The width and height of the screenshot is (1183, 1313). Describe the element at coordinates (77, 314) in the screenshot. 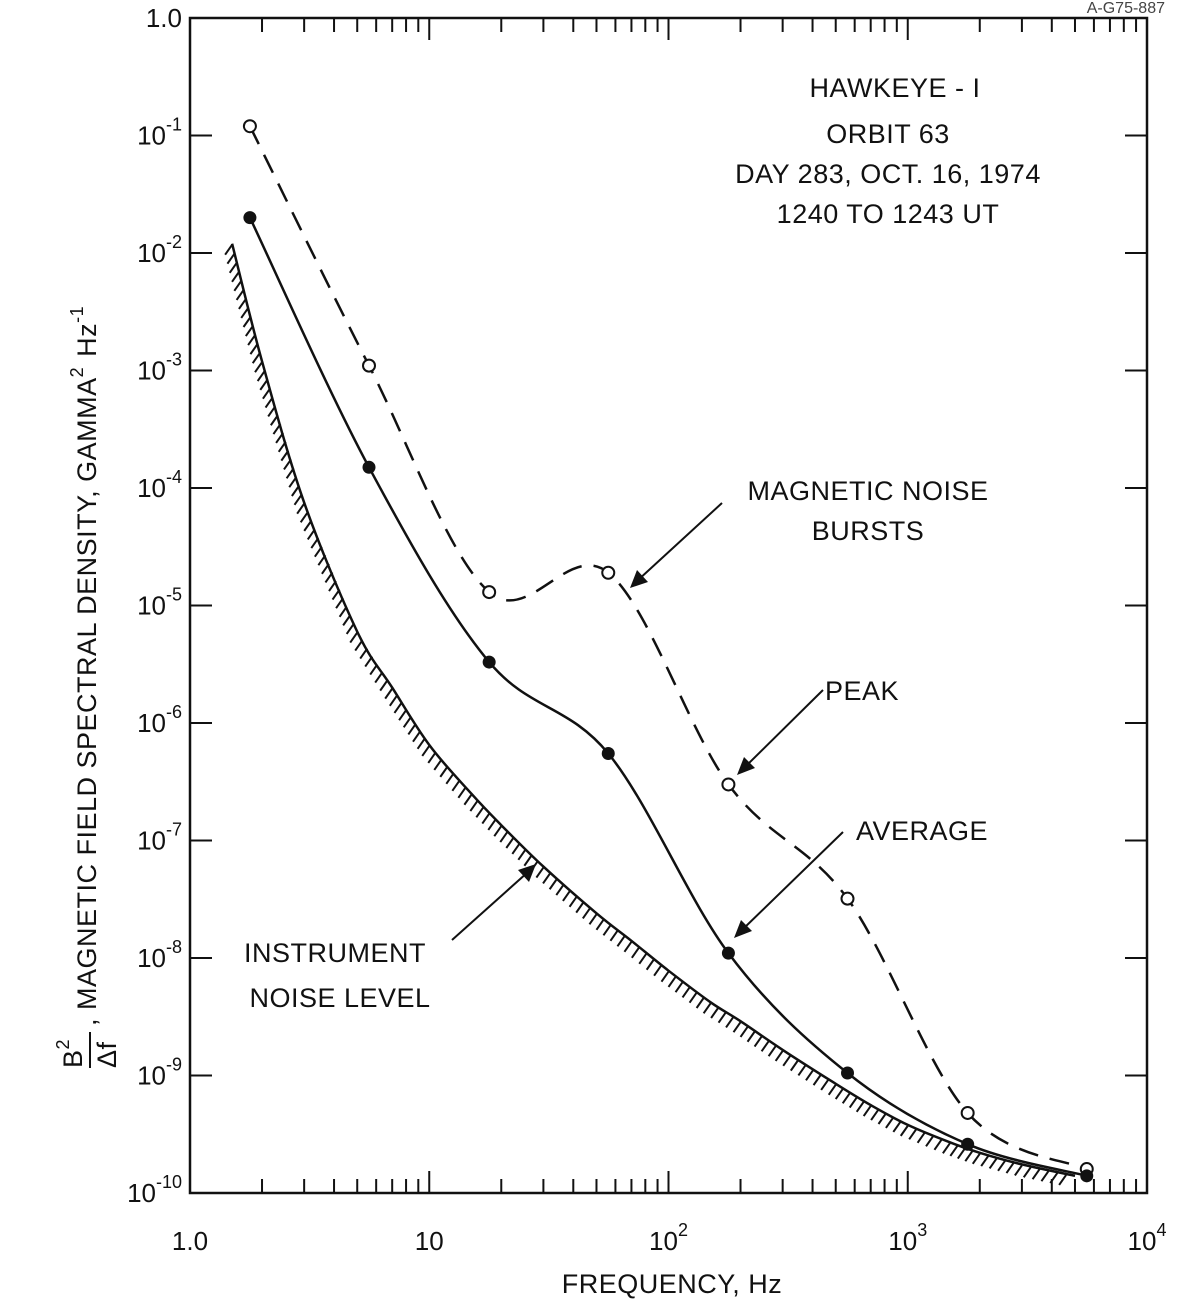

I see `y-axis-title-hz-exp: -1` at that location.